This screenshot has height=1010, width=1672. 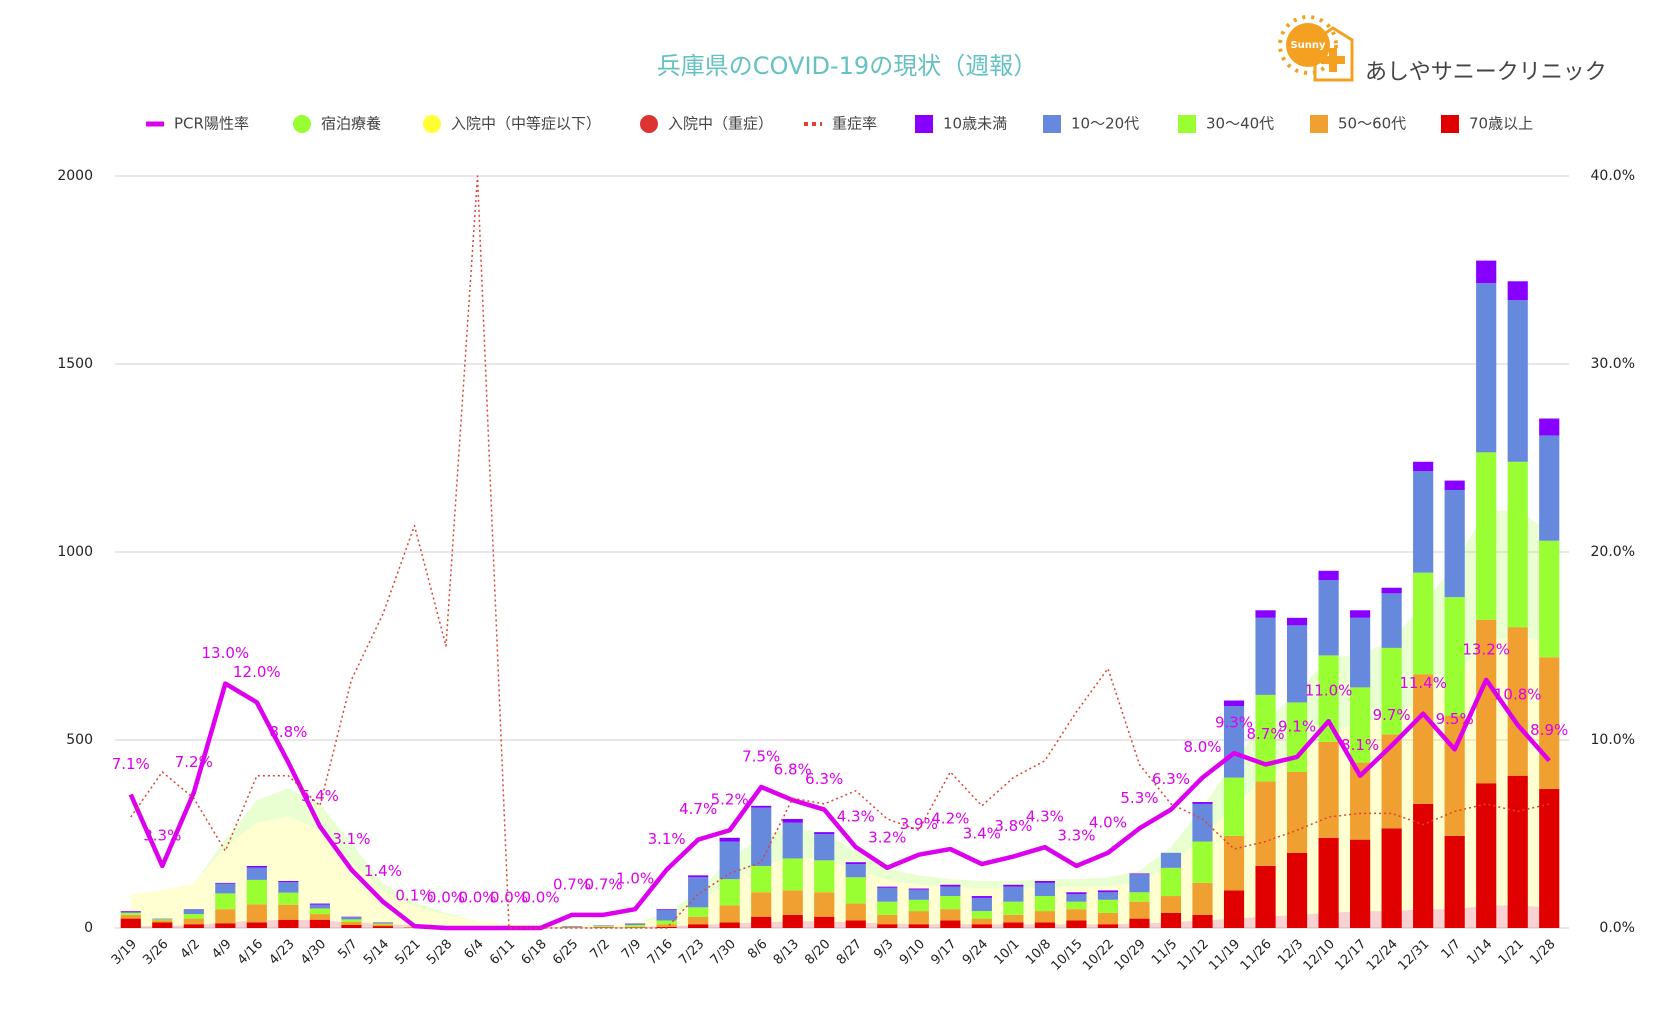 What do you see at coordinates (786, 952) in the screenshot?
I see `x-tick-label: 8/13` at bounding box center [786, 952].